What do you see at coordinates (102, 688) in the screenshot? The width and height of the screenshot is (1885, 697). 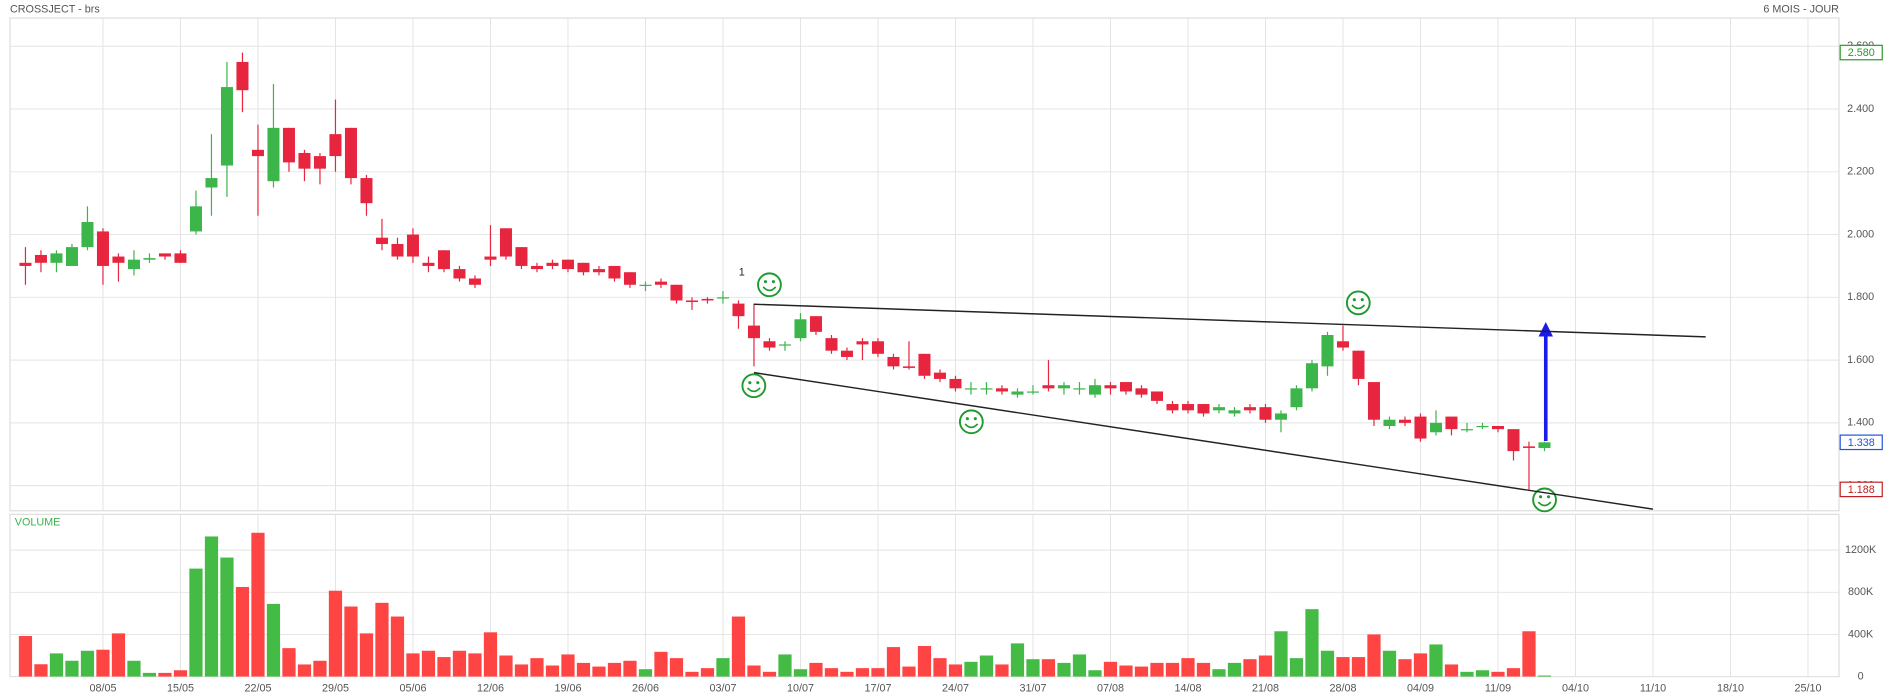 I see `x-tick-label: 08/05` at bounding box center [102, 688].